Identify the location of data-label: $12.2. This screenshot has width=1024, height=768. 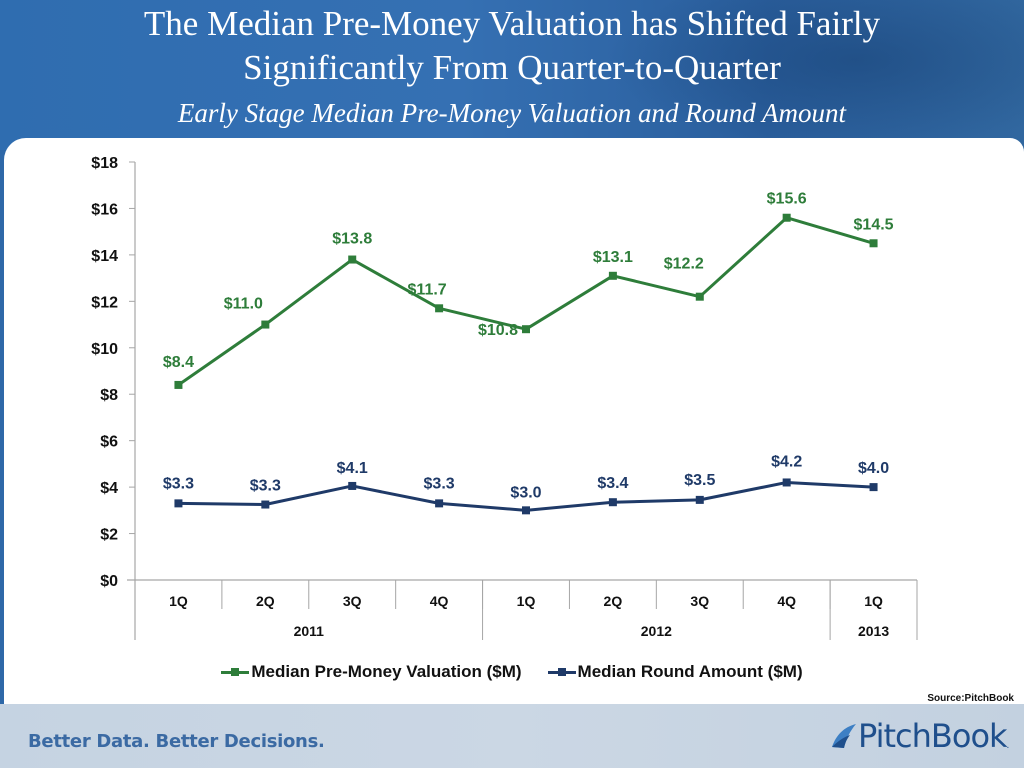
(684, 264).